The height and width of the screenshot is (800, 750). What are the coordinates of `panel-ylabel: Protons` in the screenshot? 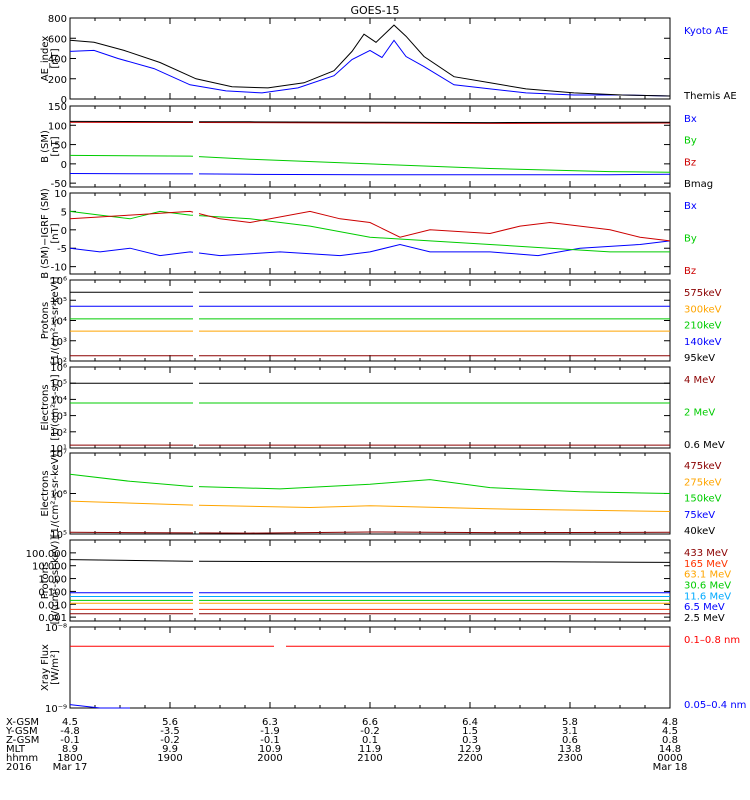 It's located at (45, 580).